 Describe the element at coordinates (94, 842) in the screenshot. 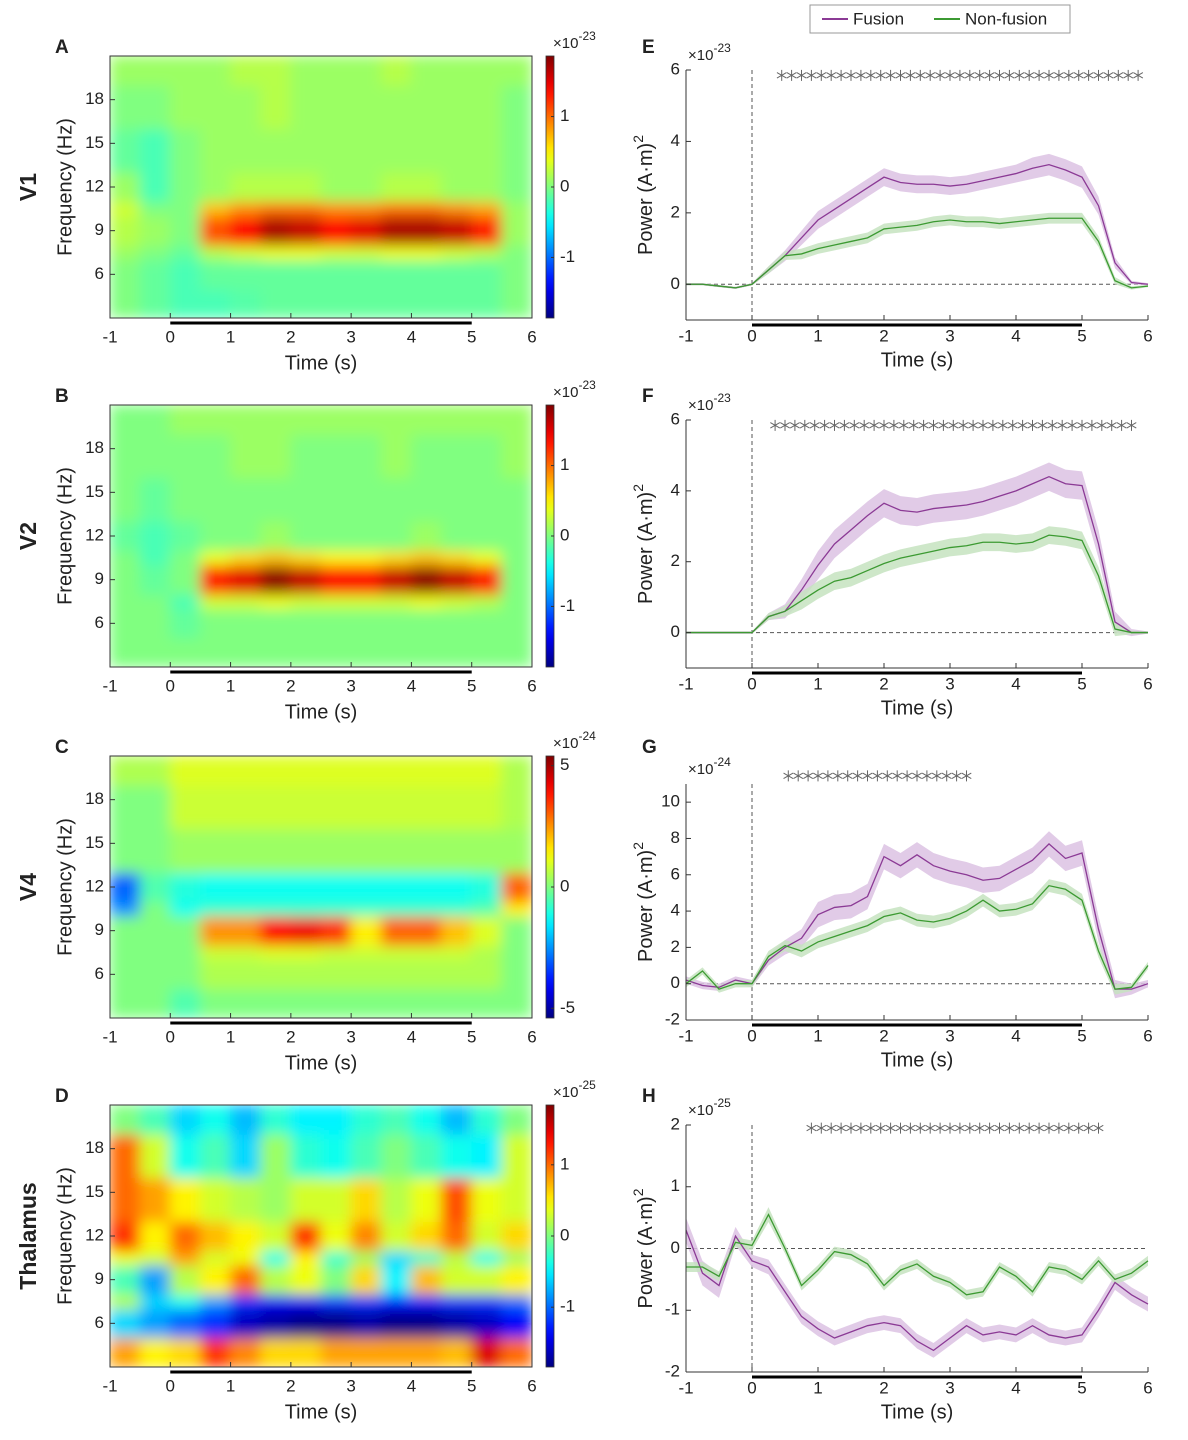

I see `y-tick-label: 15` at that location.